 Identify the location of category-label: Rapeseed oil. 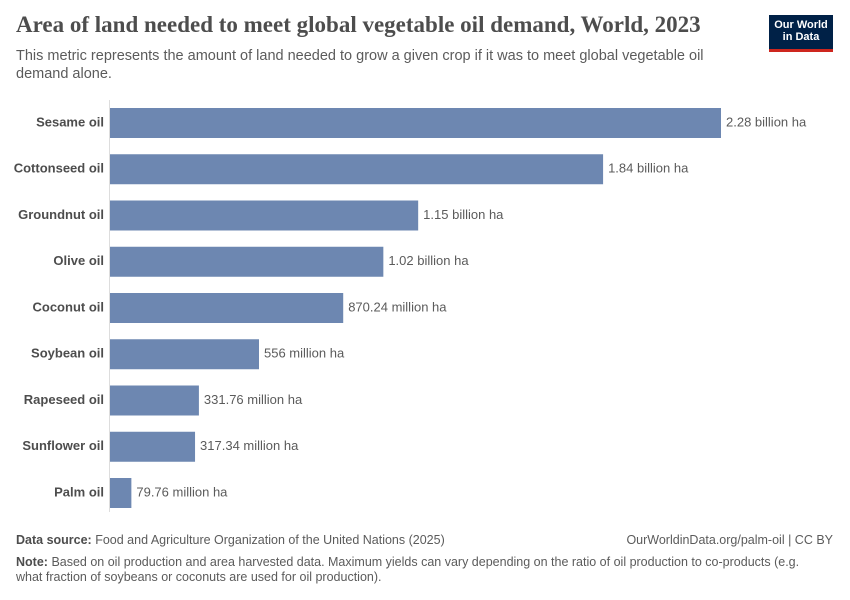
(64, 399).